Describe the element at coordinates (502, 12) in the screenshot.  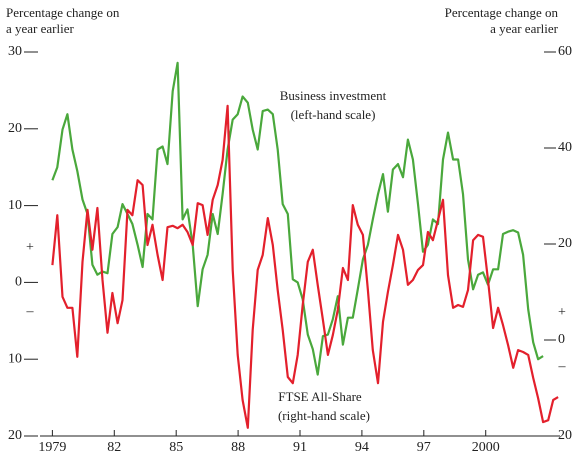
I see `y2-axis-title: Percentage change on` at that location.